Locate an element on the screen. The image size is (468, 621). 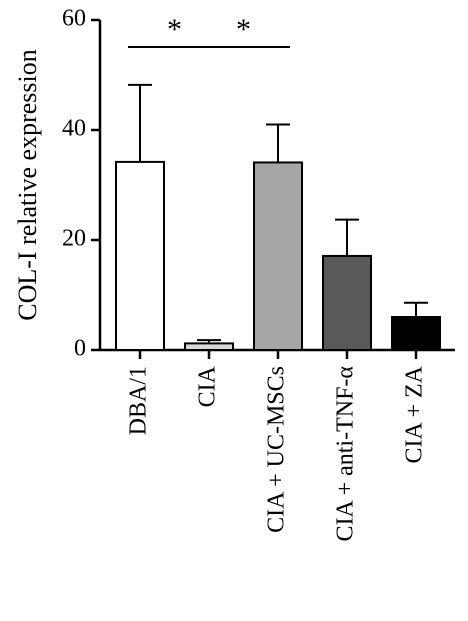
x-category-label: CIA + ZA is located at coordinates (415, 414).